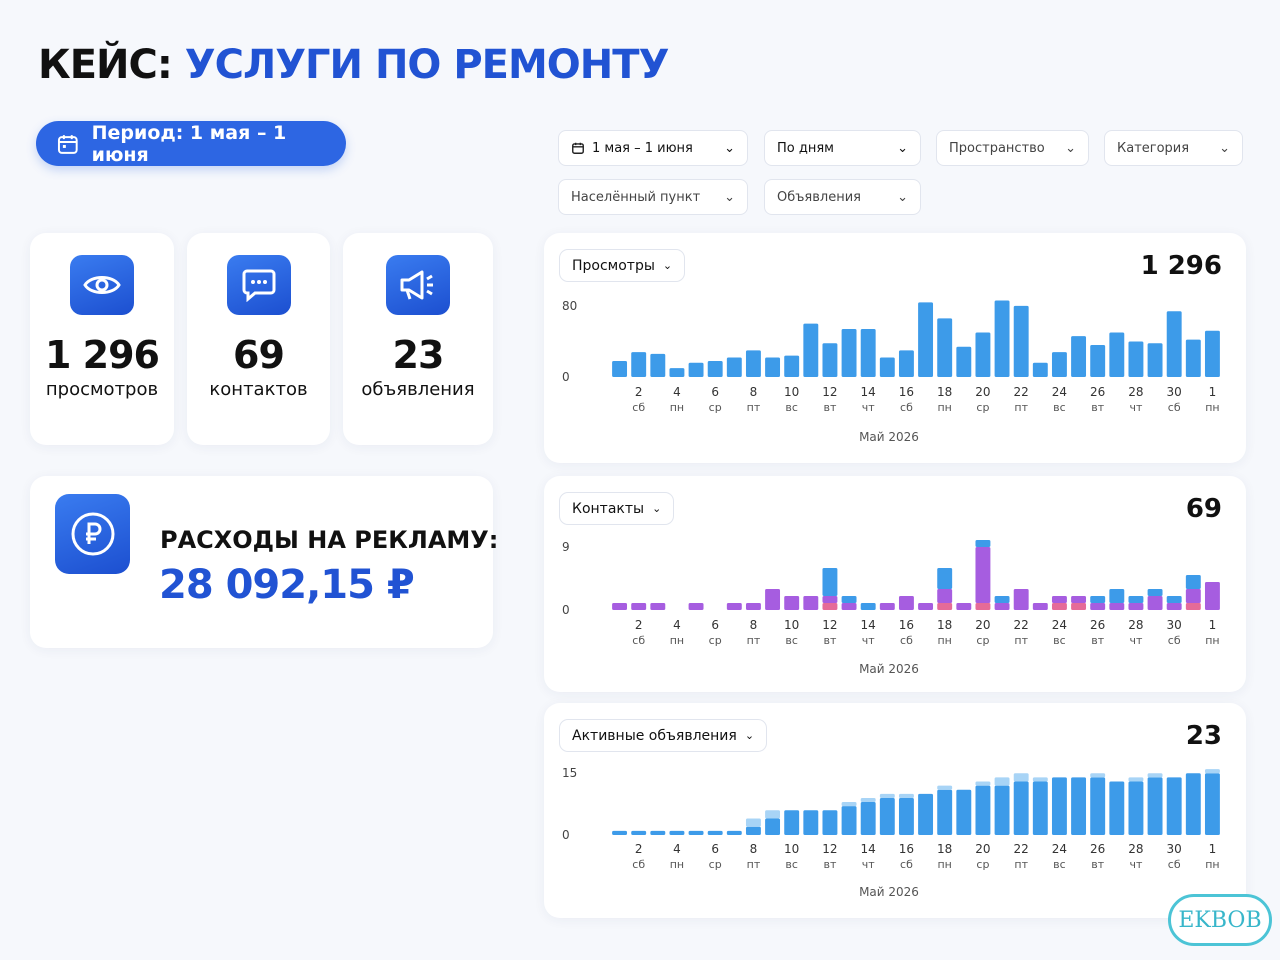  I want to click on megaphone-icon, so click(418, 285).